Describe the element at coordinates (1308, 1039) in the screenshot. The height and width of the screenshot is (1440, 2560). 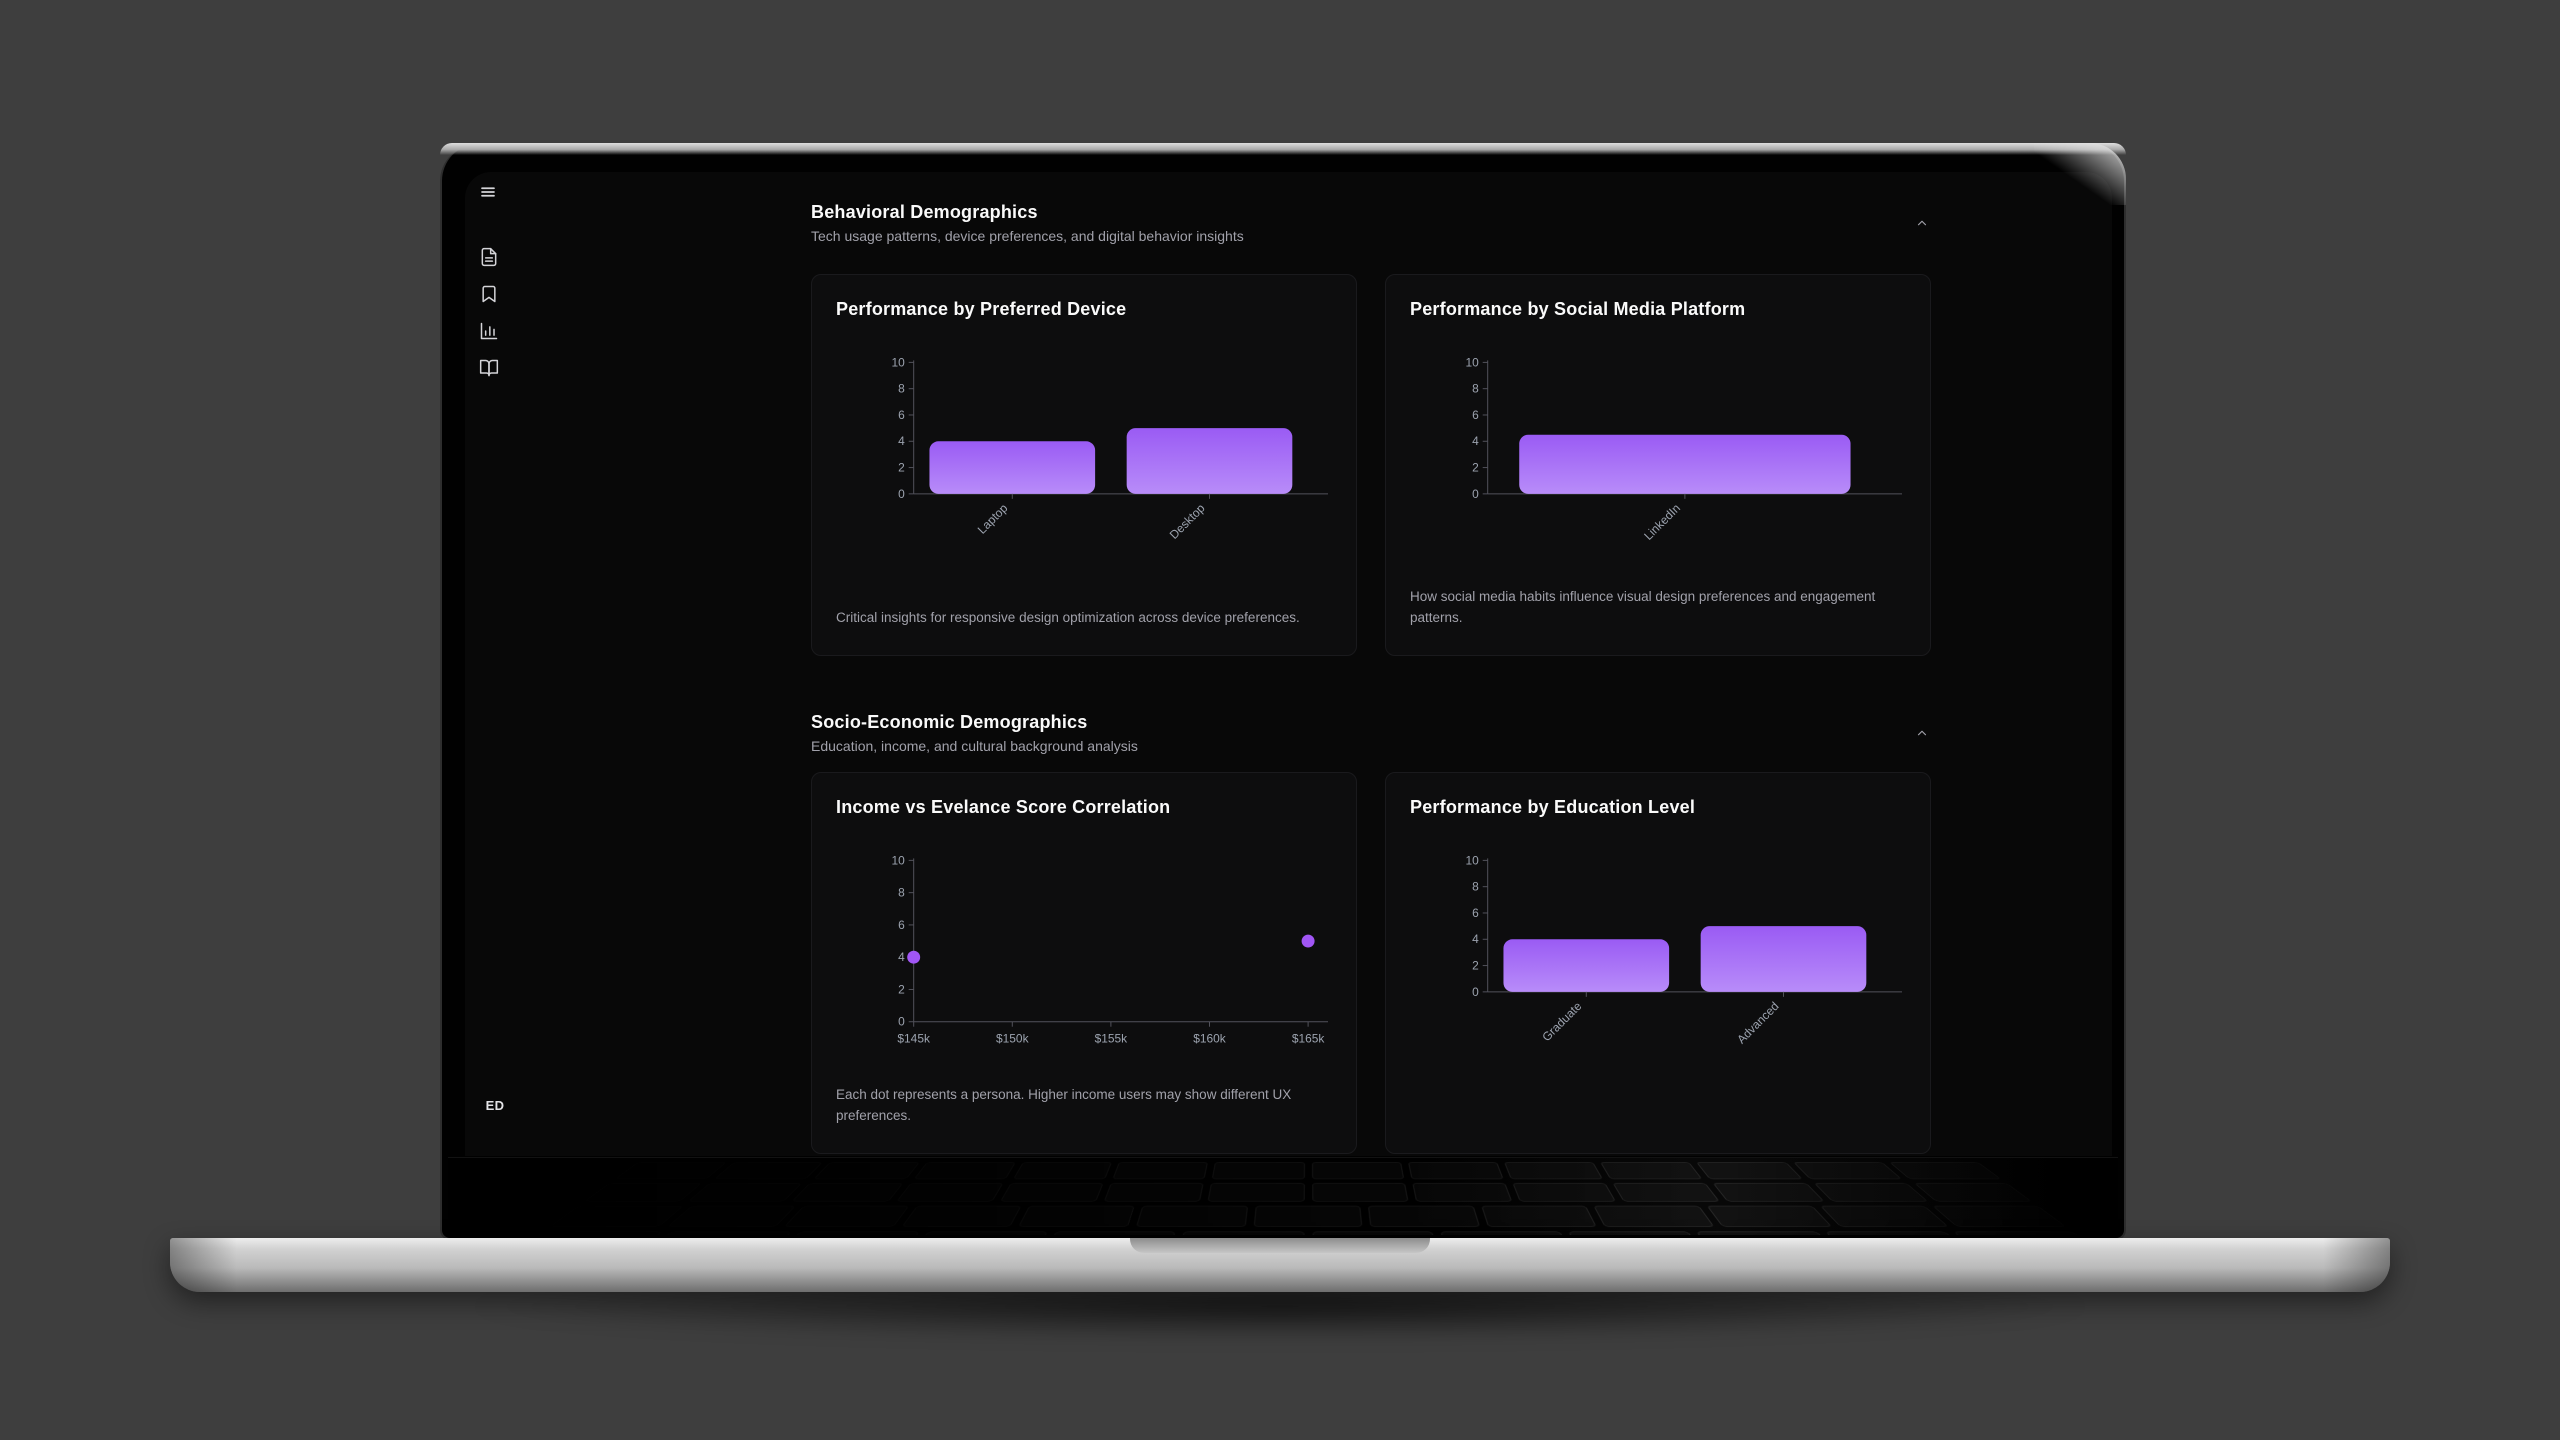
I see `svg-text: $165k` at that location.